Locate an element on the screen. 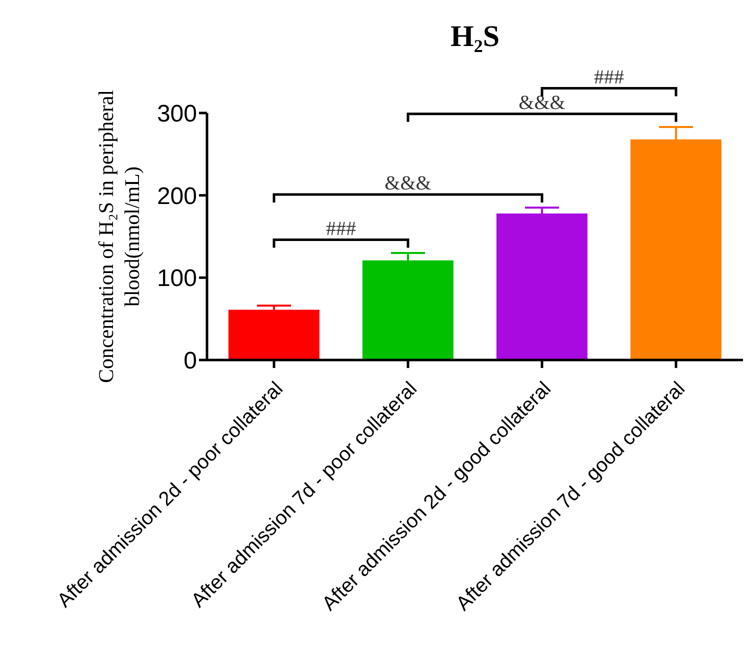 The width and height of the screenshot is (745, 665). annotation: ### is located at coordinates (341, 229).